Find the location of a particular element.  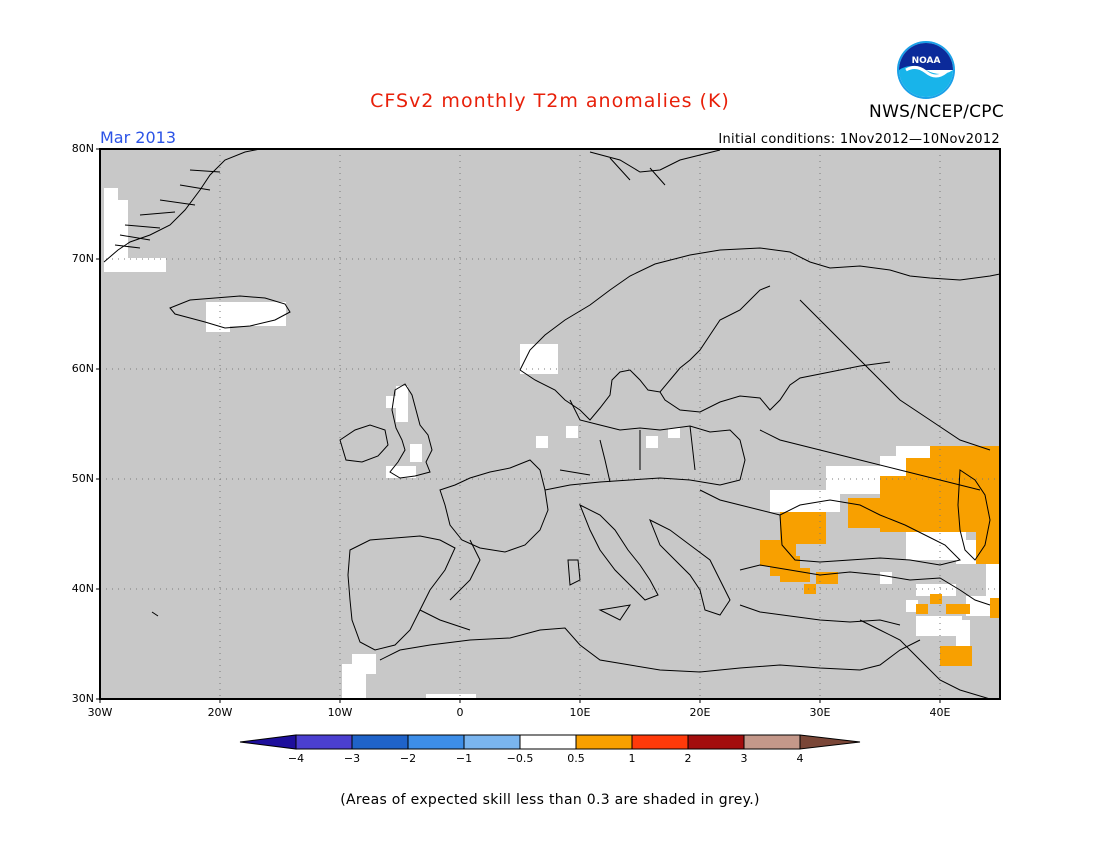

lon-label: 40E is located at coordinates (940, 712).